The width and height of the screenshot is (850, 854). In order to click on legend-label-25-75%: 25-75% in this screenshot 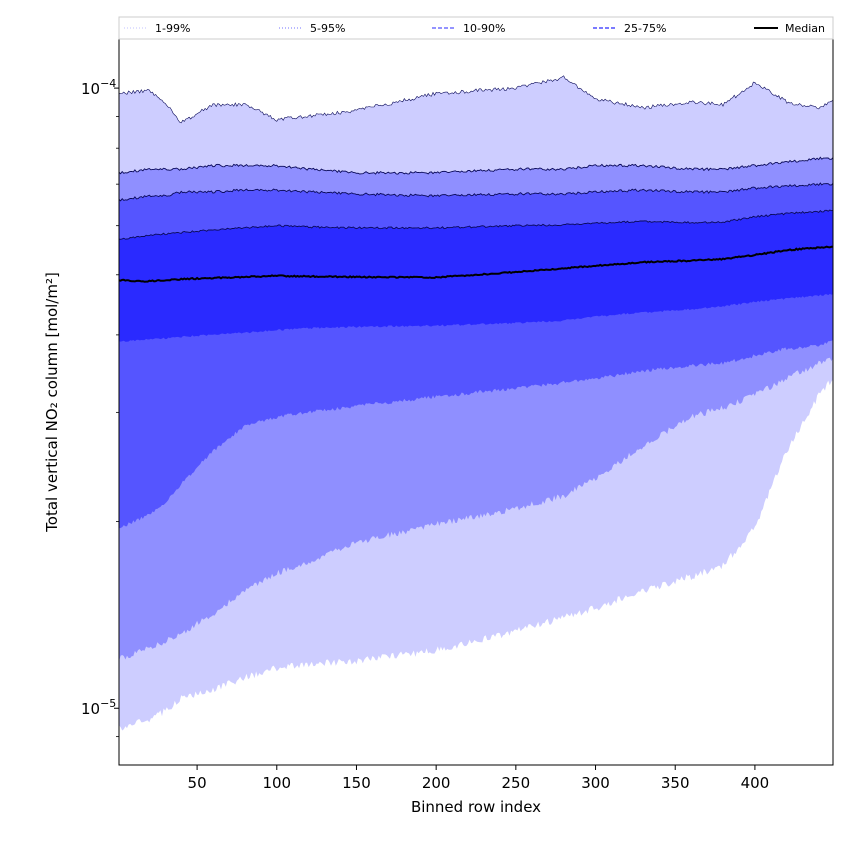, I will do `click(645, 28)`.